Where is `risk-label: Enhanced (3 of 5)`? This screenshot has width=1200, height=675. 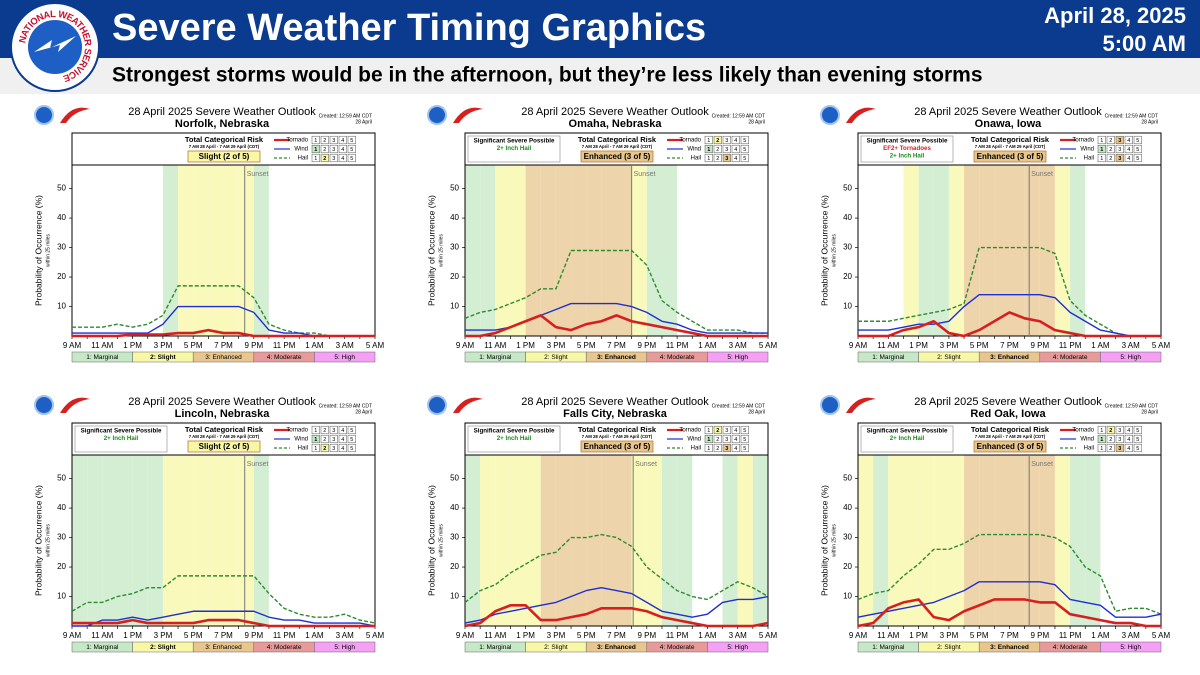 risk-label: Enhanced (3 of 5) is located at coordinates (617, 446).